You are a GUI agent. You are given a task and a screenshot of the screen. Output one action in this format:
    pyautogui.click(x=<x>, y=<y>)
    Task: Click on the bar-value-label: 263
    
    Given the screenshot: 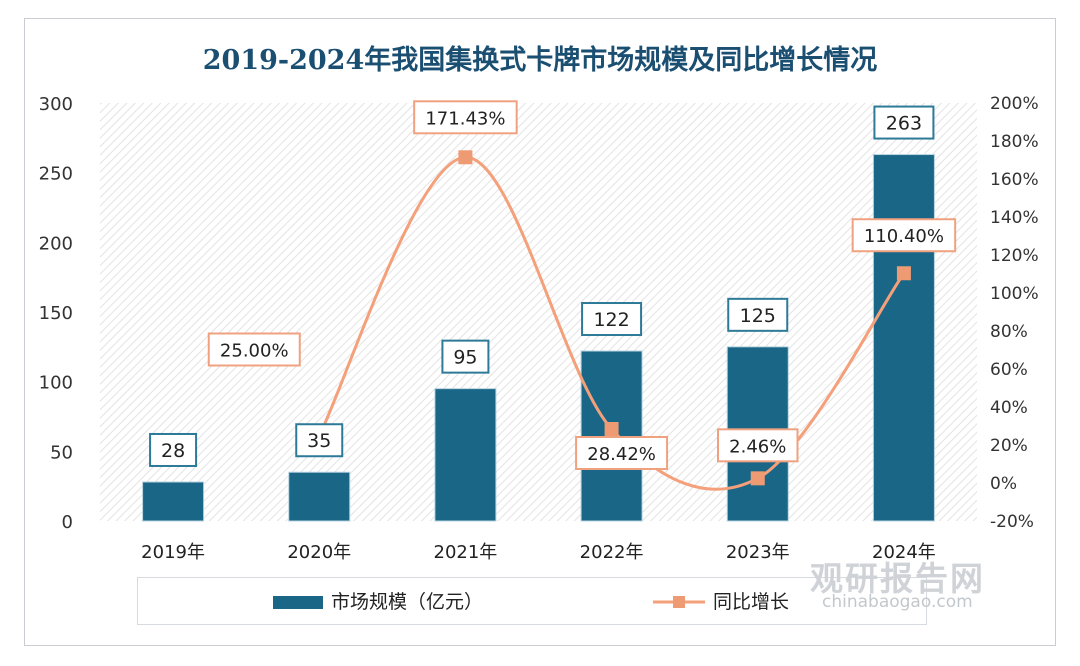 What is the action you would take?
    pyautogui.click(x=904, y=124)
    